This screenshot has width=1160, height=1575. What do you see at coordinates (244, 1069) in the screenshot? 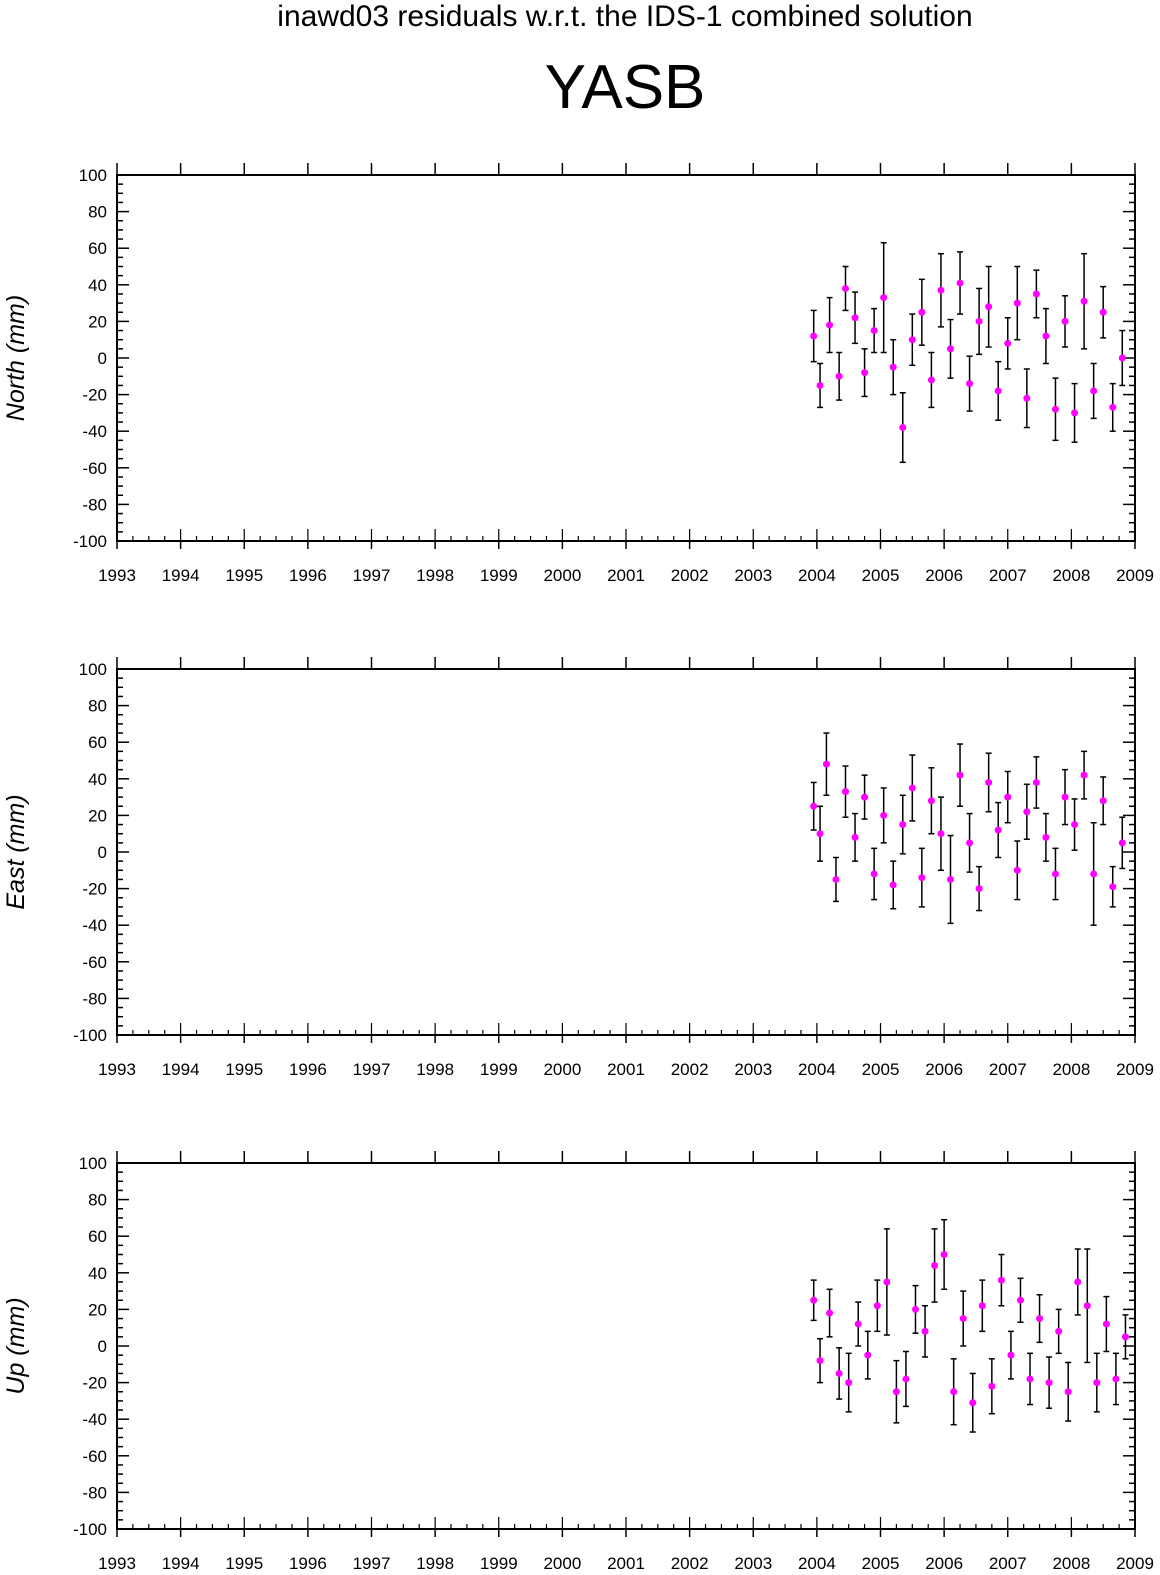
I see `x-tick-label: 1995` at bounding box center [244, 1069].